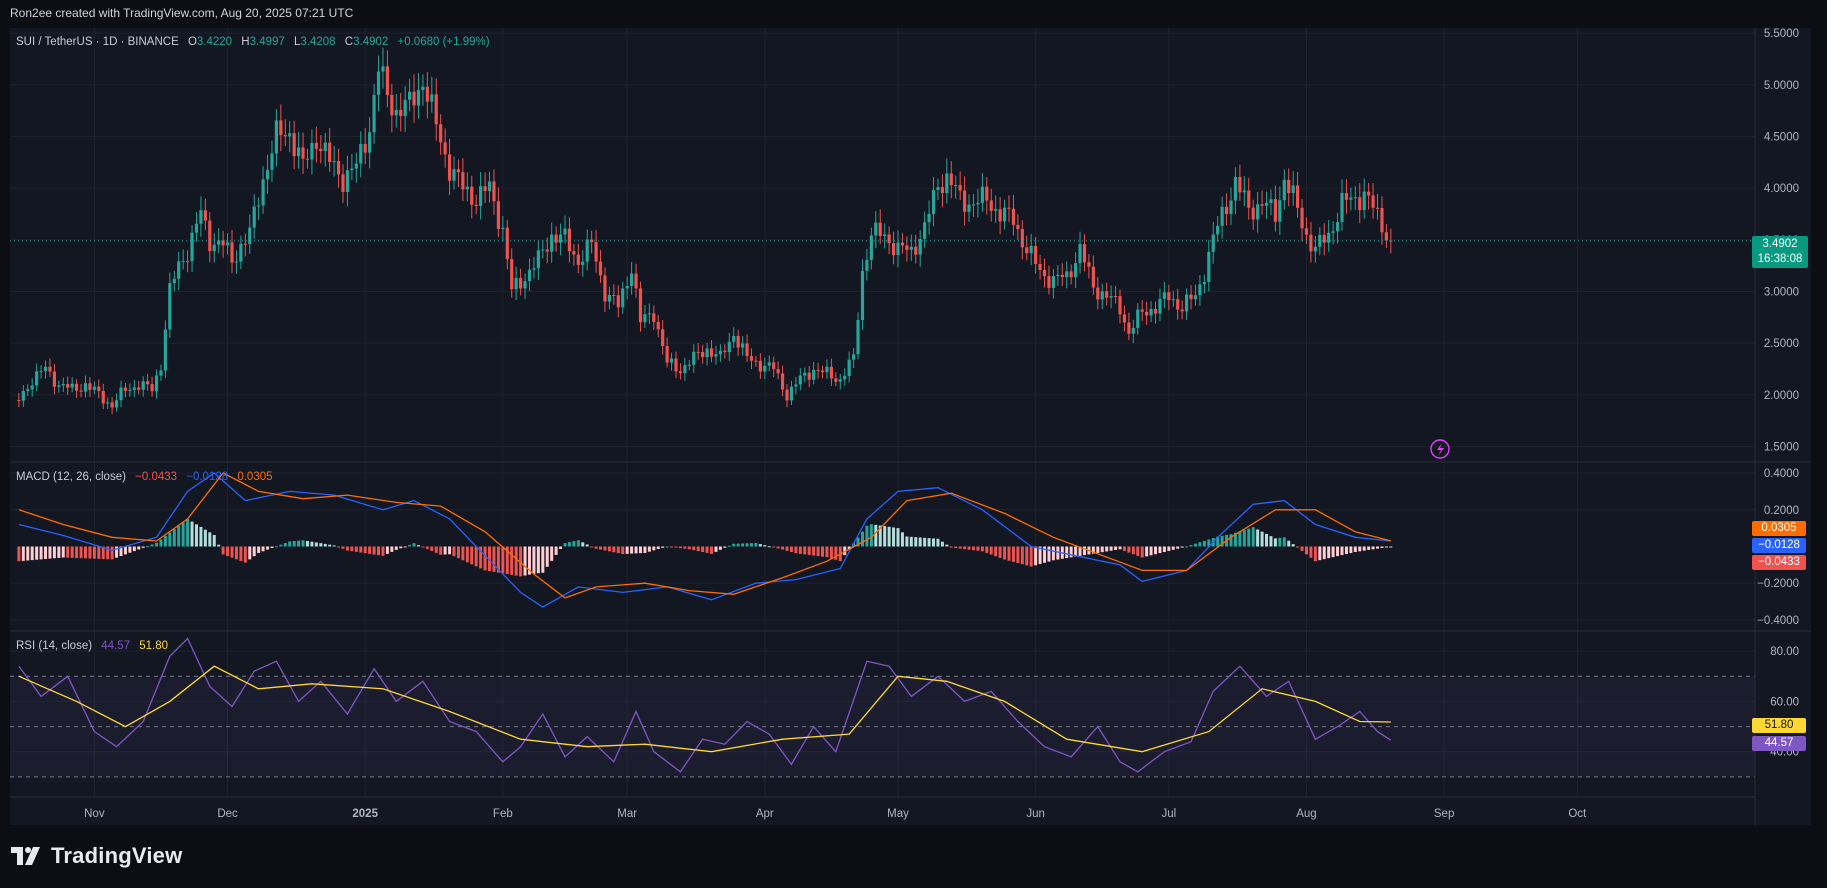 Image resolution: width=1827 pixels, height=888 pixels. Describe the element at coordinates (1168, 814) in the screenshot. I see `x-tick-label: Jul` at that location.